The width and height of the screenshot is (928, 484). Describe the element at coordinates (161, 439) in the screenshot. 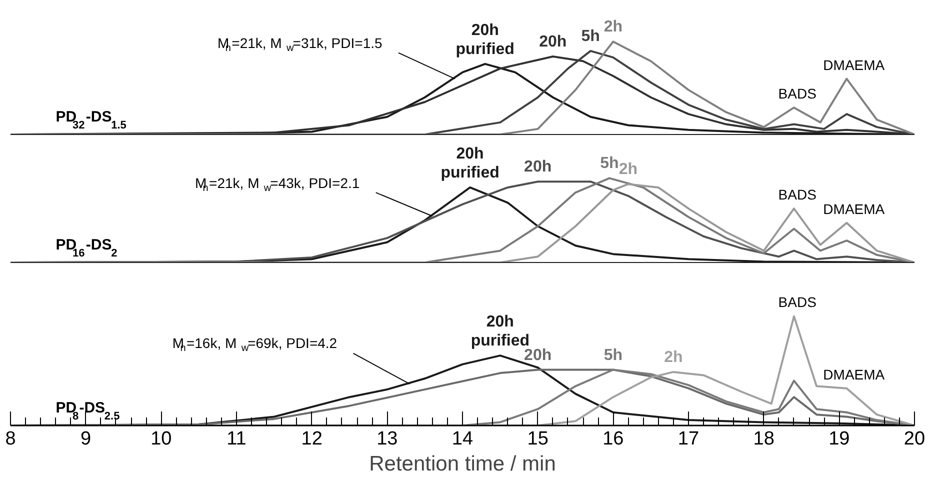

I see `x-tick-label: 10` at that location.